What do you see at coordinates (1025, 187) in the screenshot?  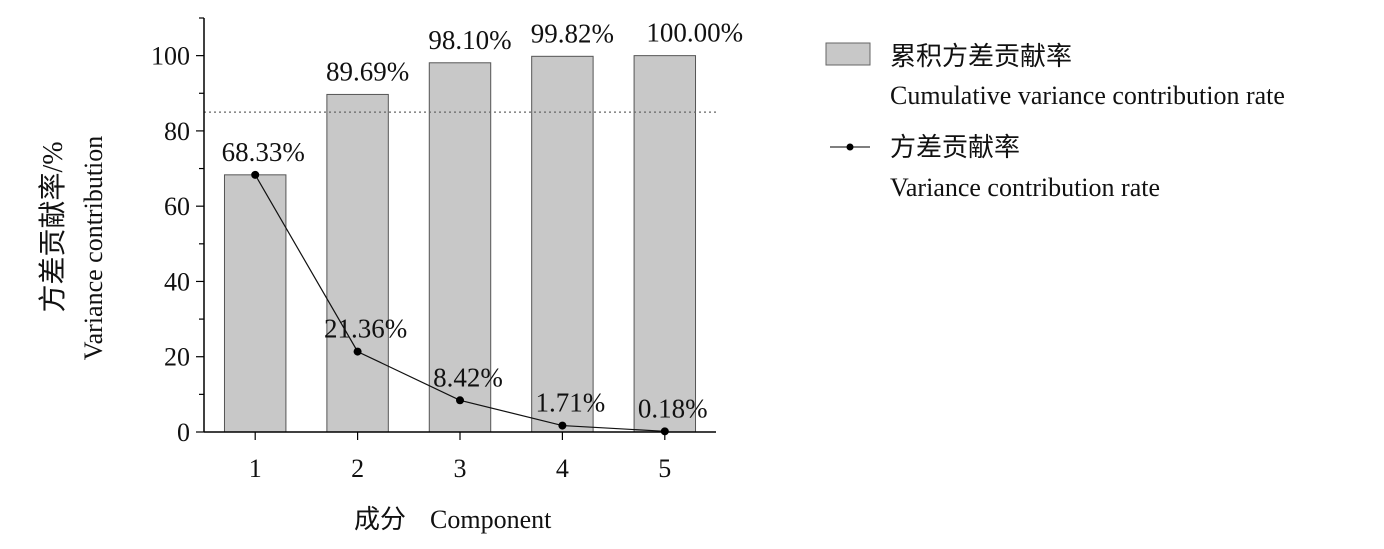 I see `legend-line-label-en: Variance contribution rate` at bounding box center [1025, 187].